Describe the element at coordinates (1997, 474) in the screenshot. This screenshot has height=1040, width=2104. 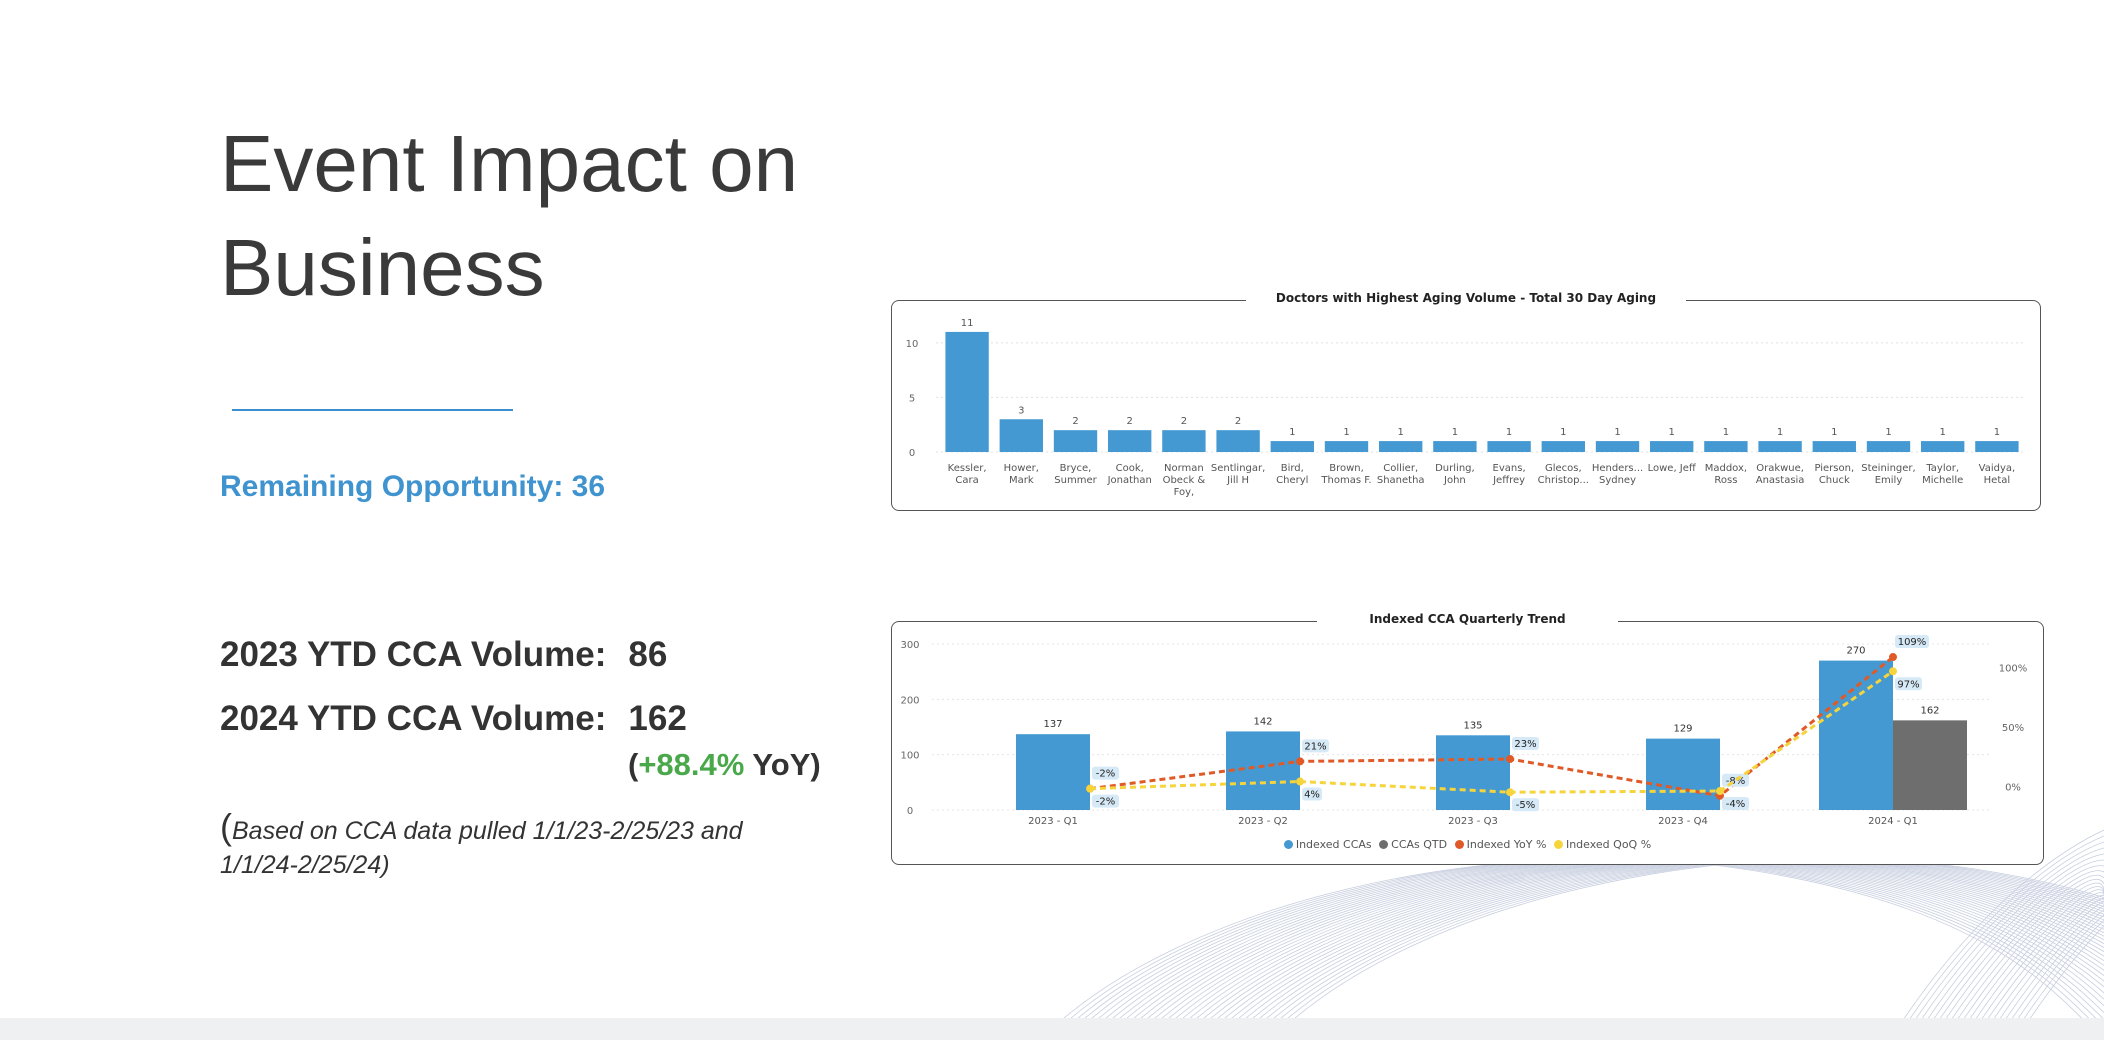
I see `x-tick-label: Vaidya, Hetal` at that location.